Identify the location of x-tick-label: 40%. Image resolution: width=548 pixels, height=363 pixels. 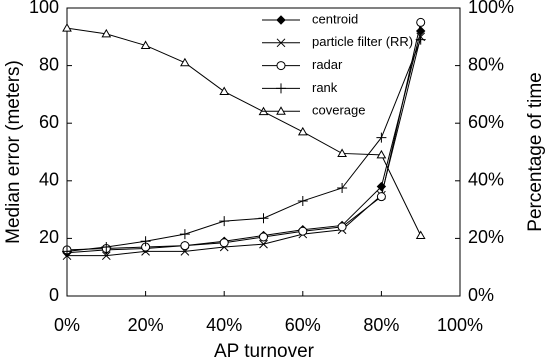
(224, 325).